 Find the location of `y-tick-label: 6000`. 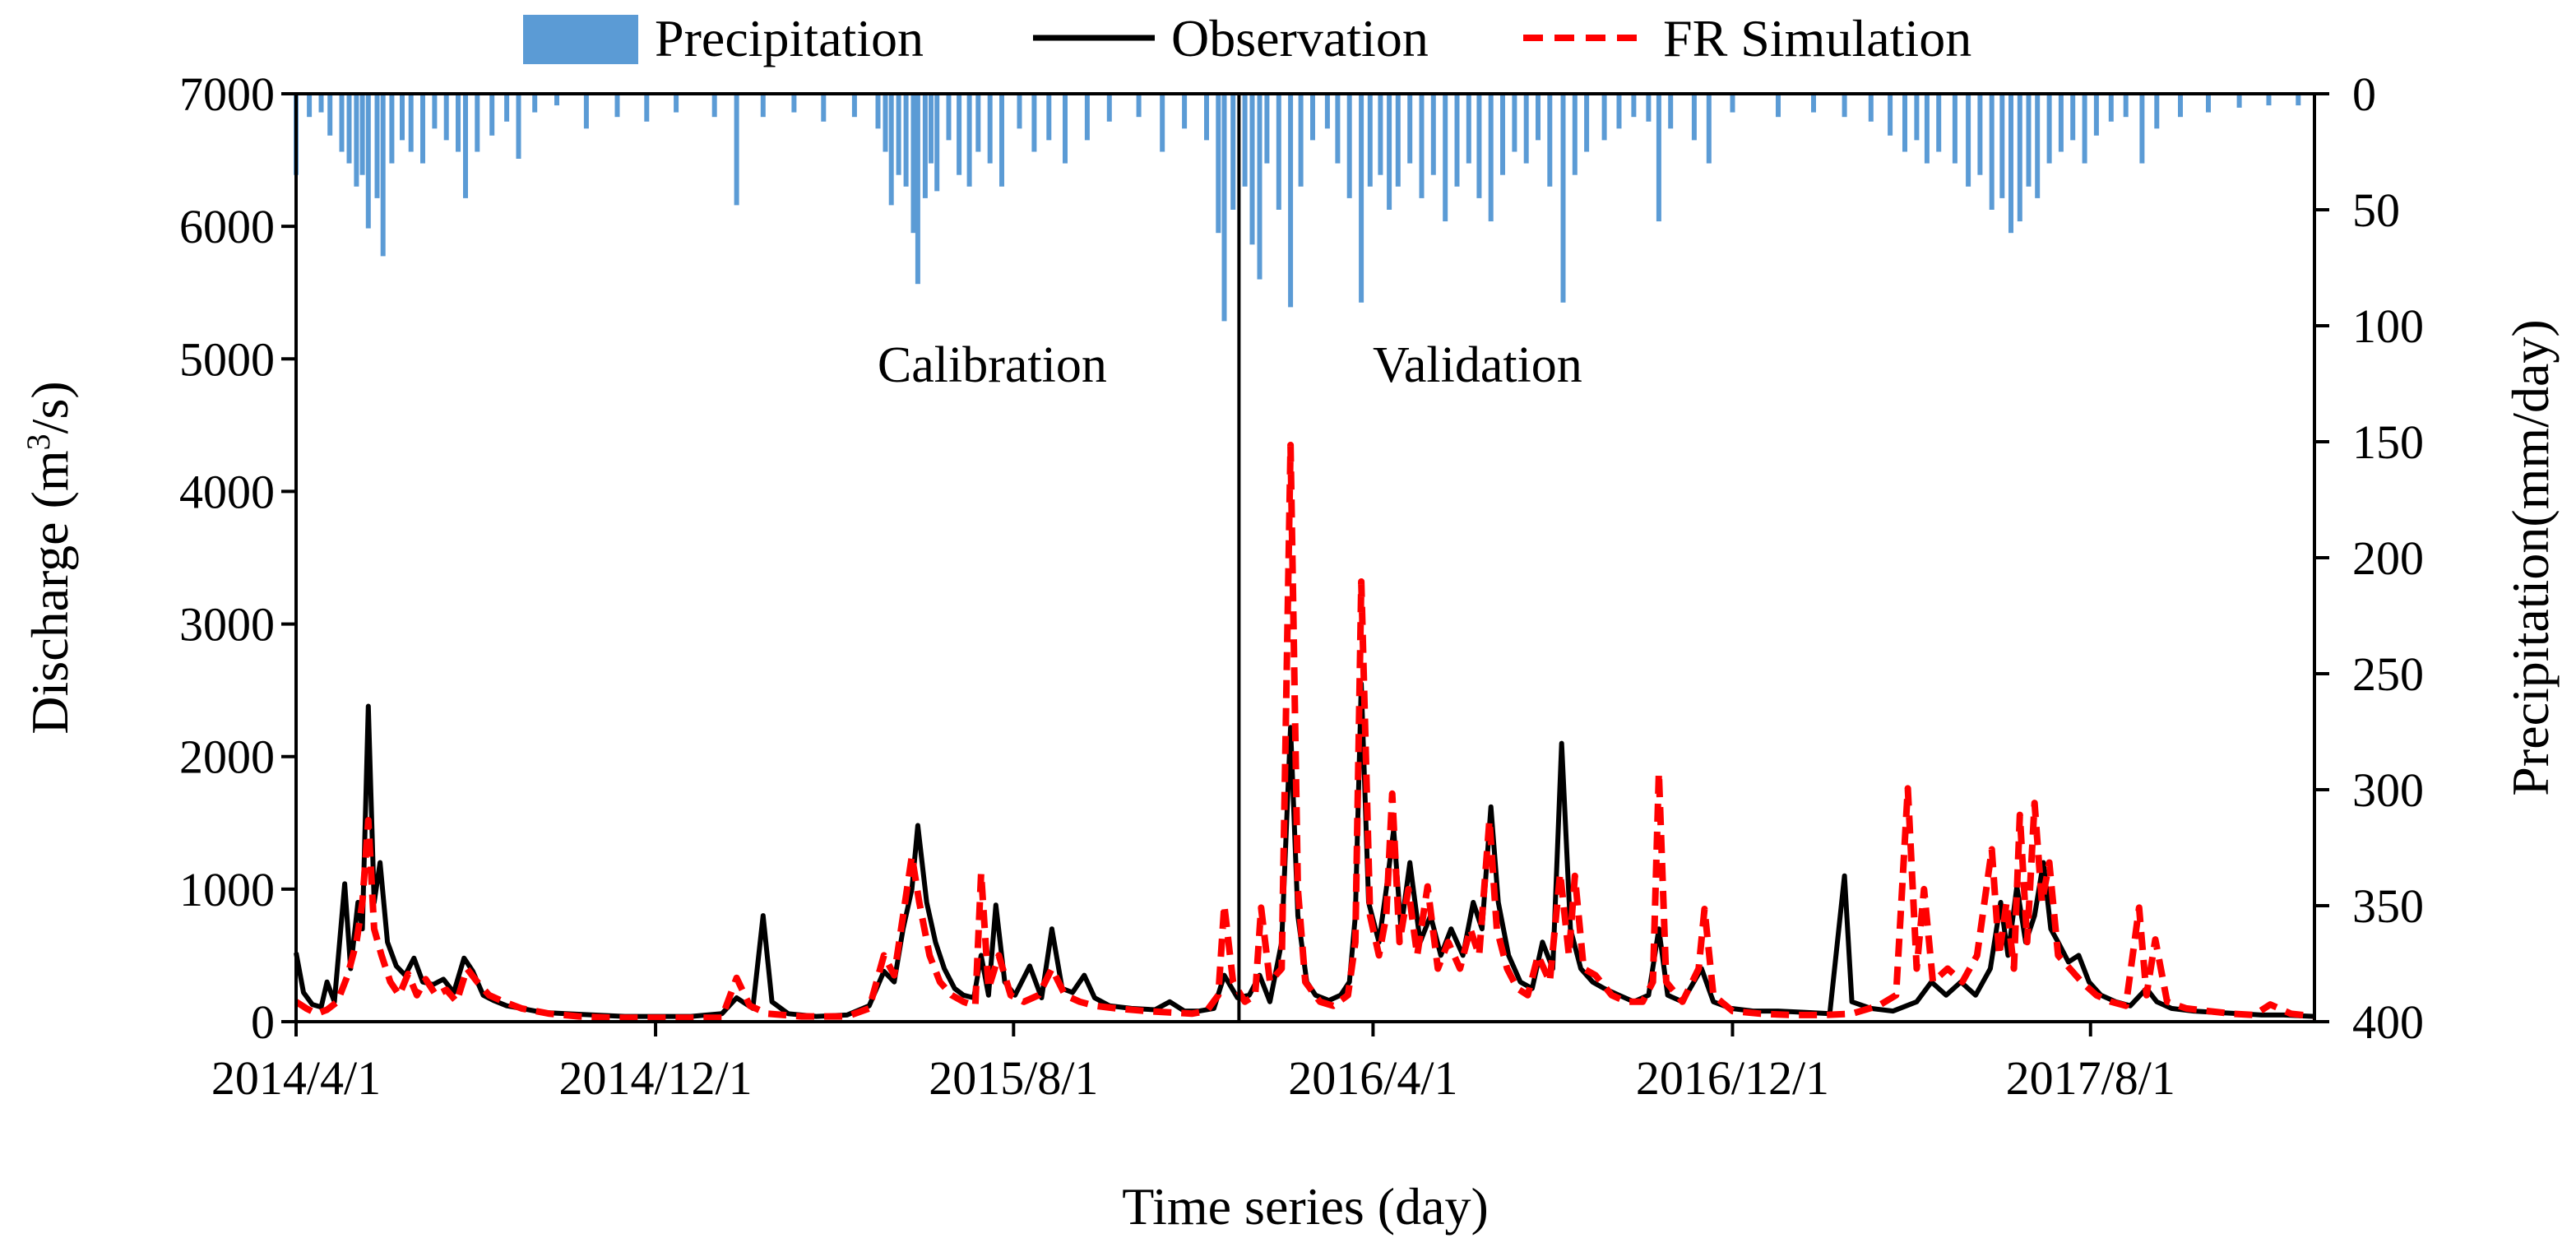

y-tick-label: 6000 is located at coordinates (227, 227).